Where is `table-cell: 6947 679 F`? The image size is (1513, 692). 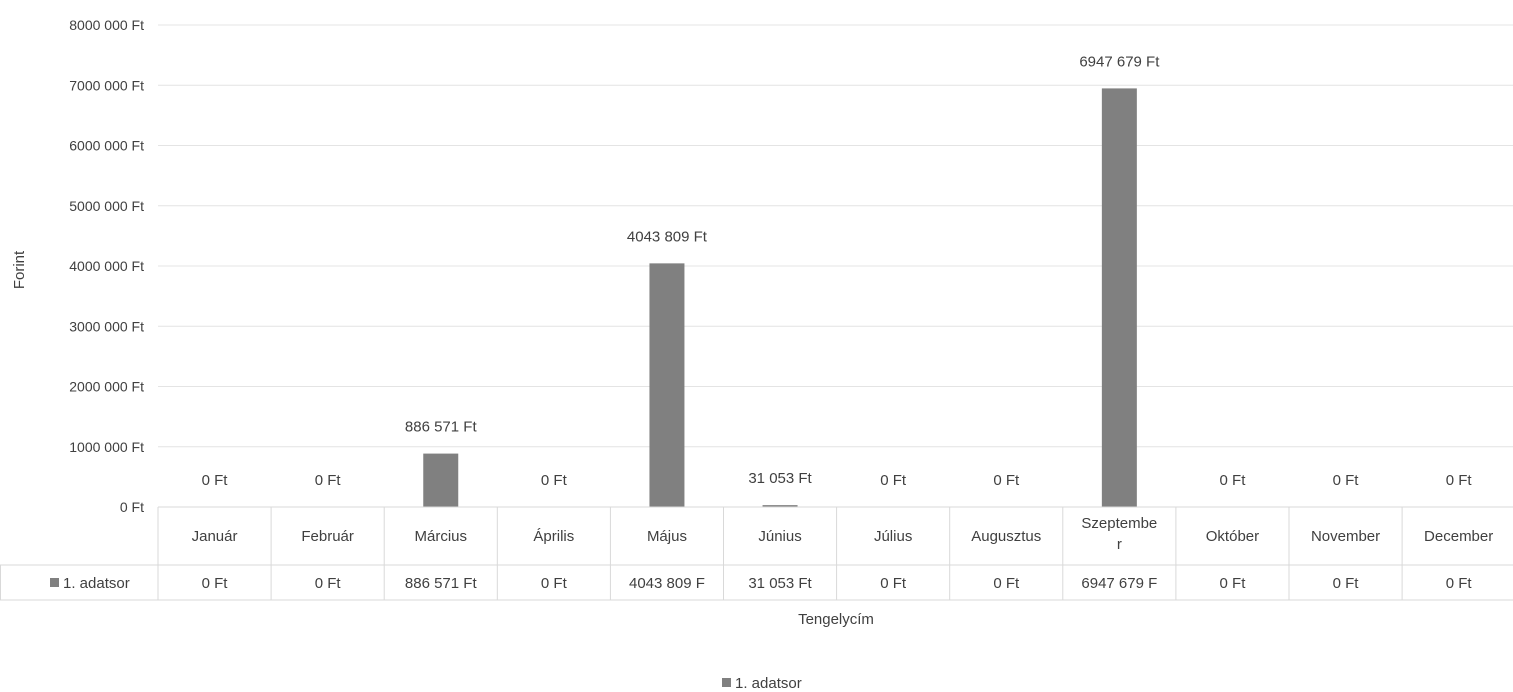
table-cell: 6947 679 F is located at coordinates (1119, 583).